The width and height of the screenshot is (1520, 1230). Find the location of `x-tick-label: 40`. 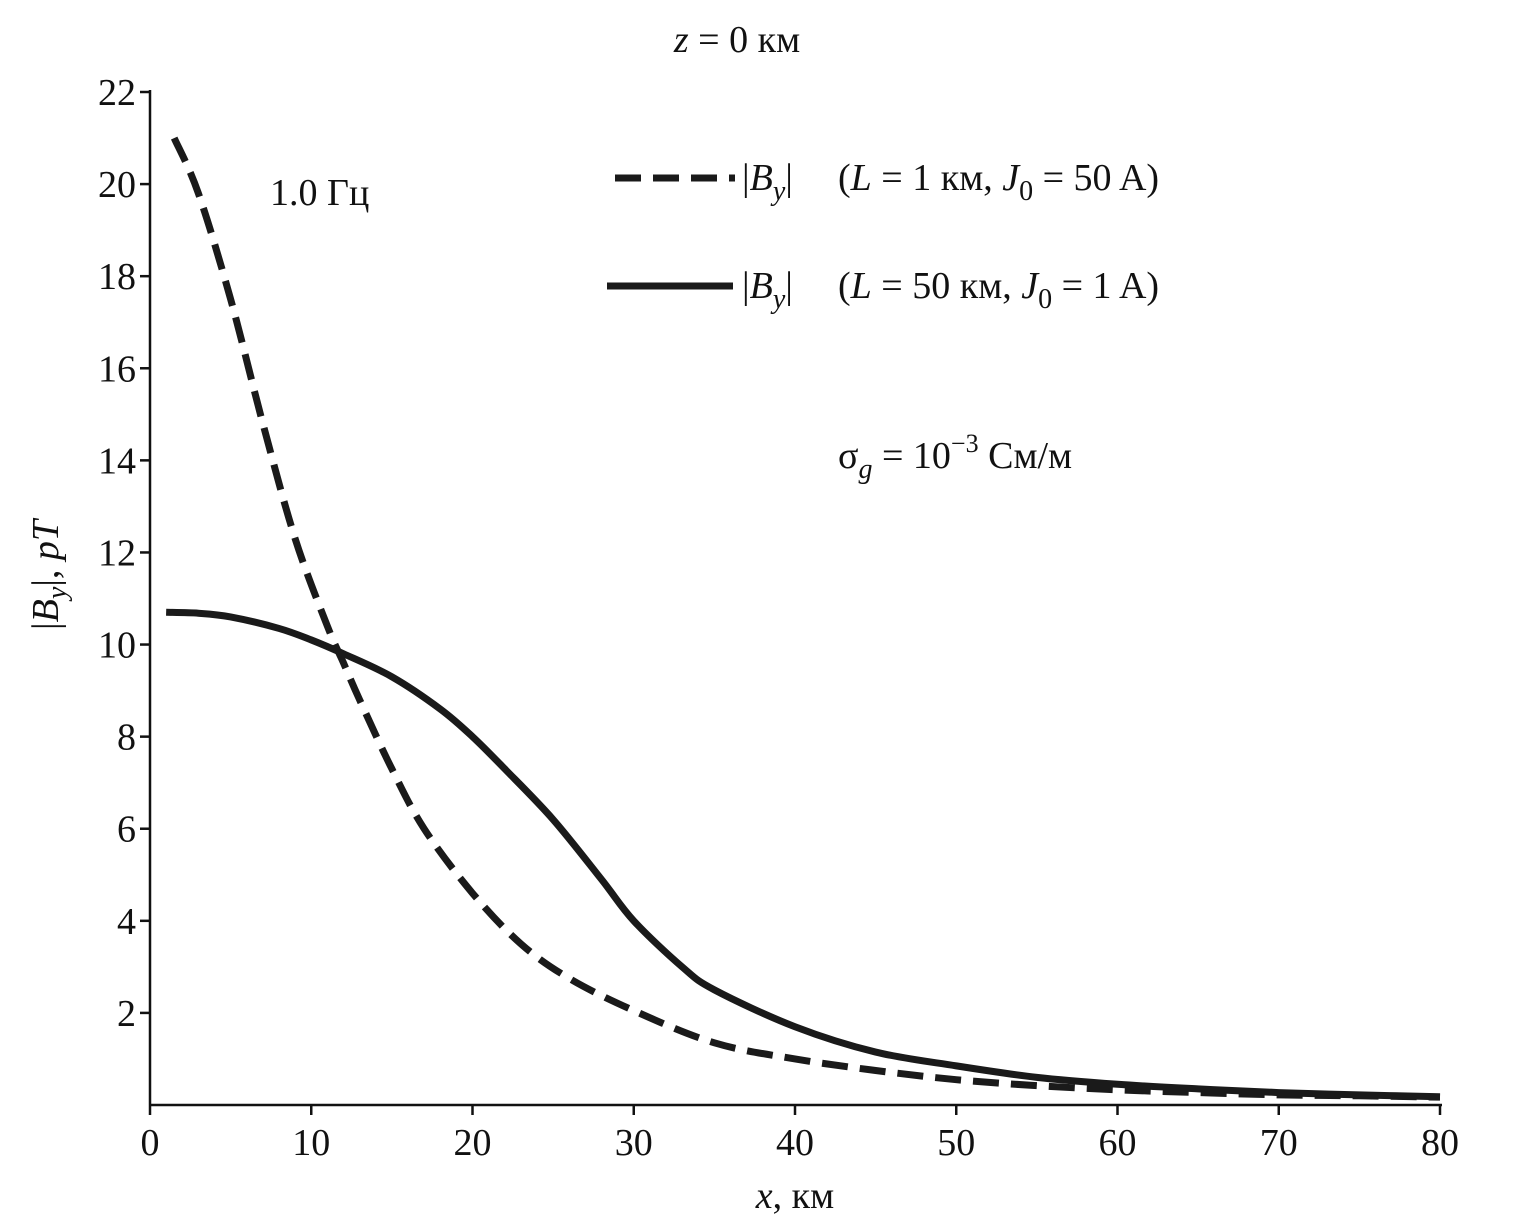

x-tick-label: 40 is located at coordinates (795, 1143).